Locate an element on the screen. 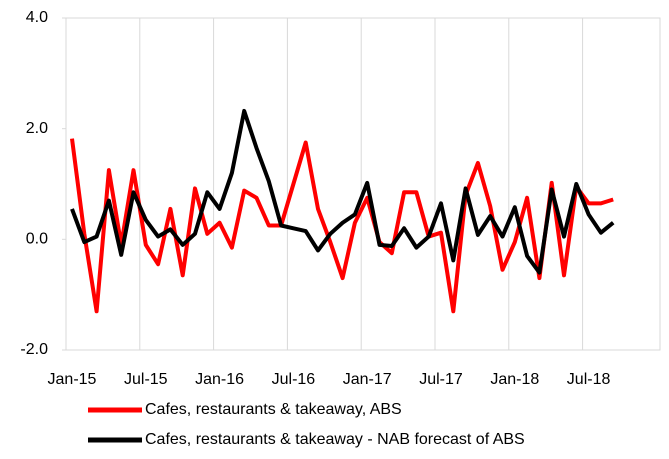 The height and width of the screenshot is (459, 669). x-tick-label: Jul-16 is located at coordinates (294, 379).